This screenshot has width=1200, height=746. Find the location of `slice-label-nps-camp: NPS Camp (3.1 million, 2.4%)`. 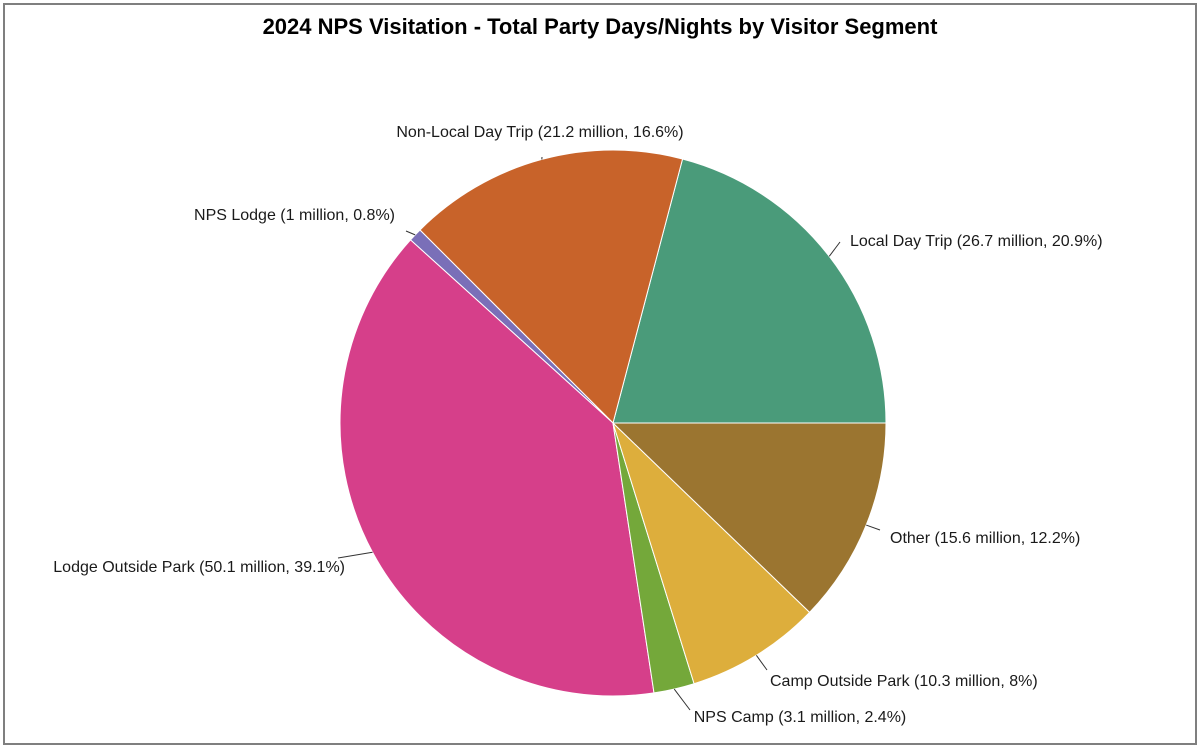

slice-label-nps-camp: NPS Camp (3.1 million, 2.4%) is located at coordinates (800, 717).